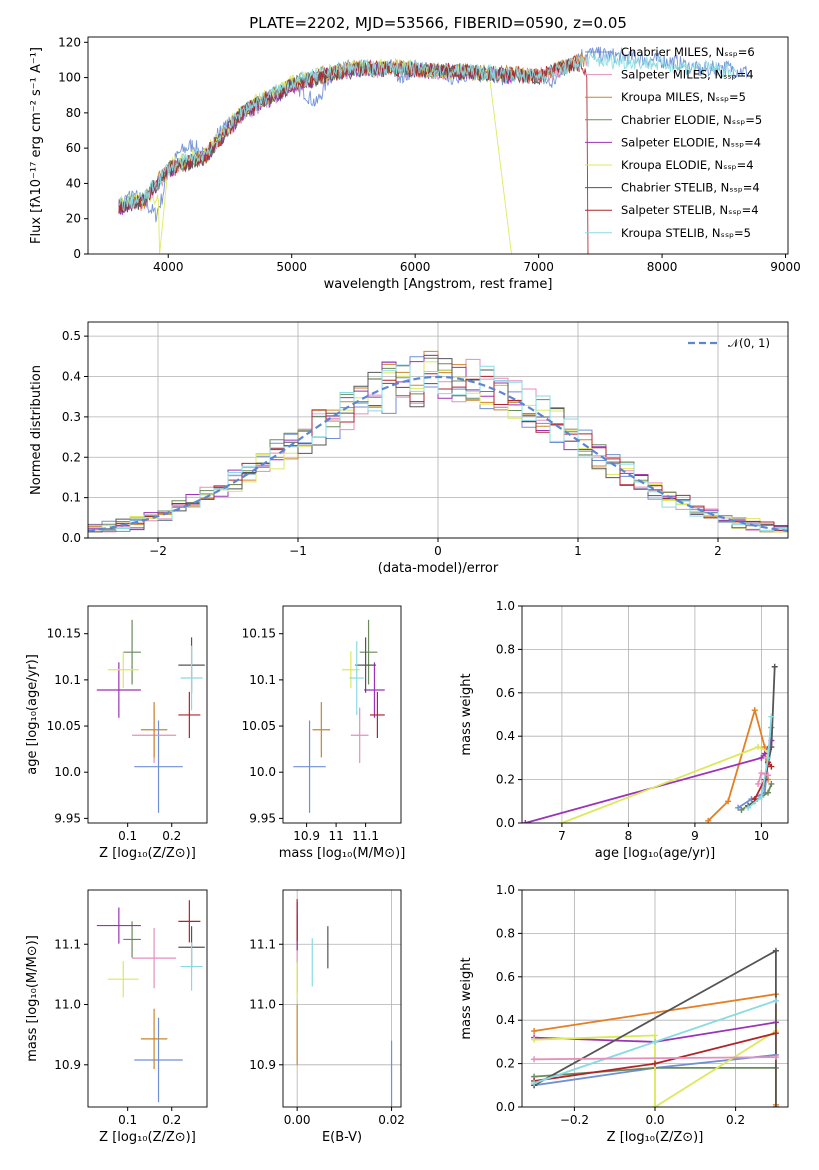 This screenshot has height=1170, width=819. What do you see at coordinates (690, 210) in the screenshot?
I see `legend-entry: Salpeter STELIB, Nₛₛₚ=4` at bounding box center [690, 210].